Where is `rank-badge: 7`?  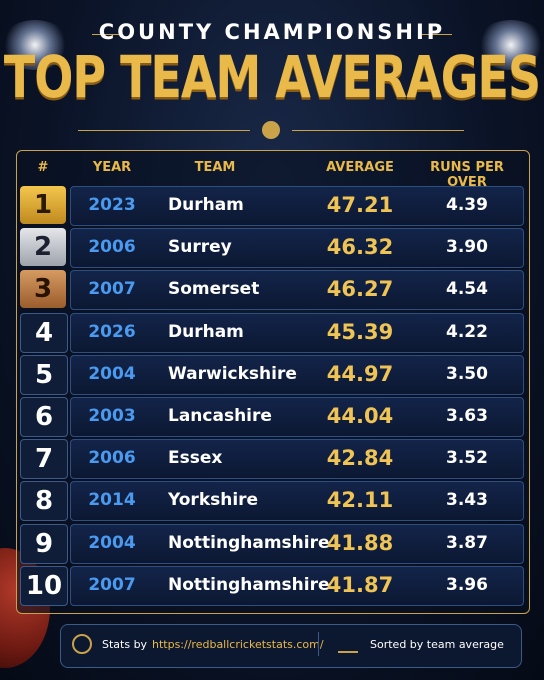 rank-badge: 7 is located at coordinates (44, 459).